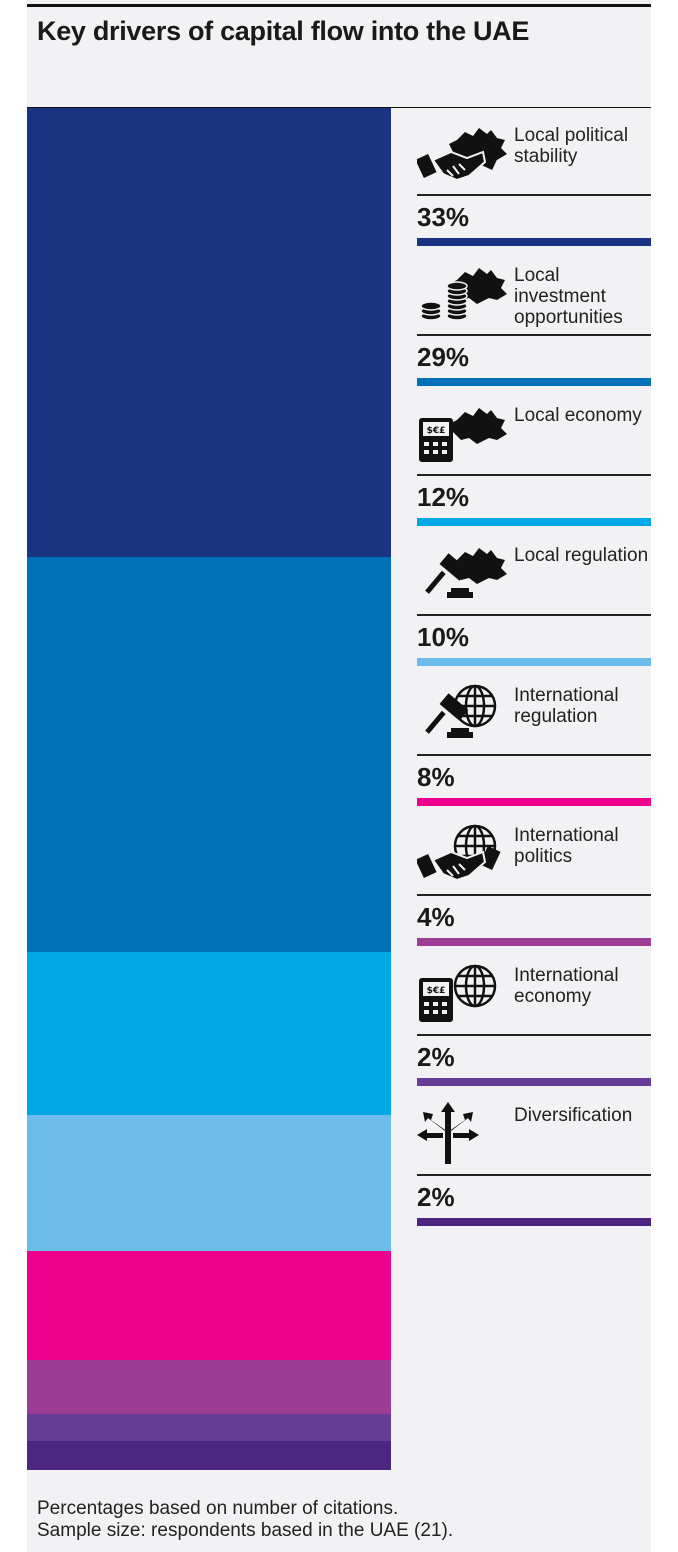 The width and height of the screenshot is (678, 1552). Describe the element at coordinates (460, 853) in the screenshot. I see `globe-handshake-icon` at that location.